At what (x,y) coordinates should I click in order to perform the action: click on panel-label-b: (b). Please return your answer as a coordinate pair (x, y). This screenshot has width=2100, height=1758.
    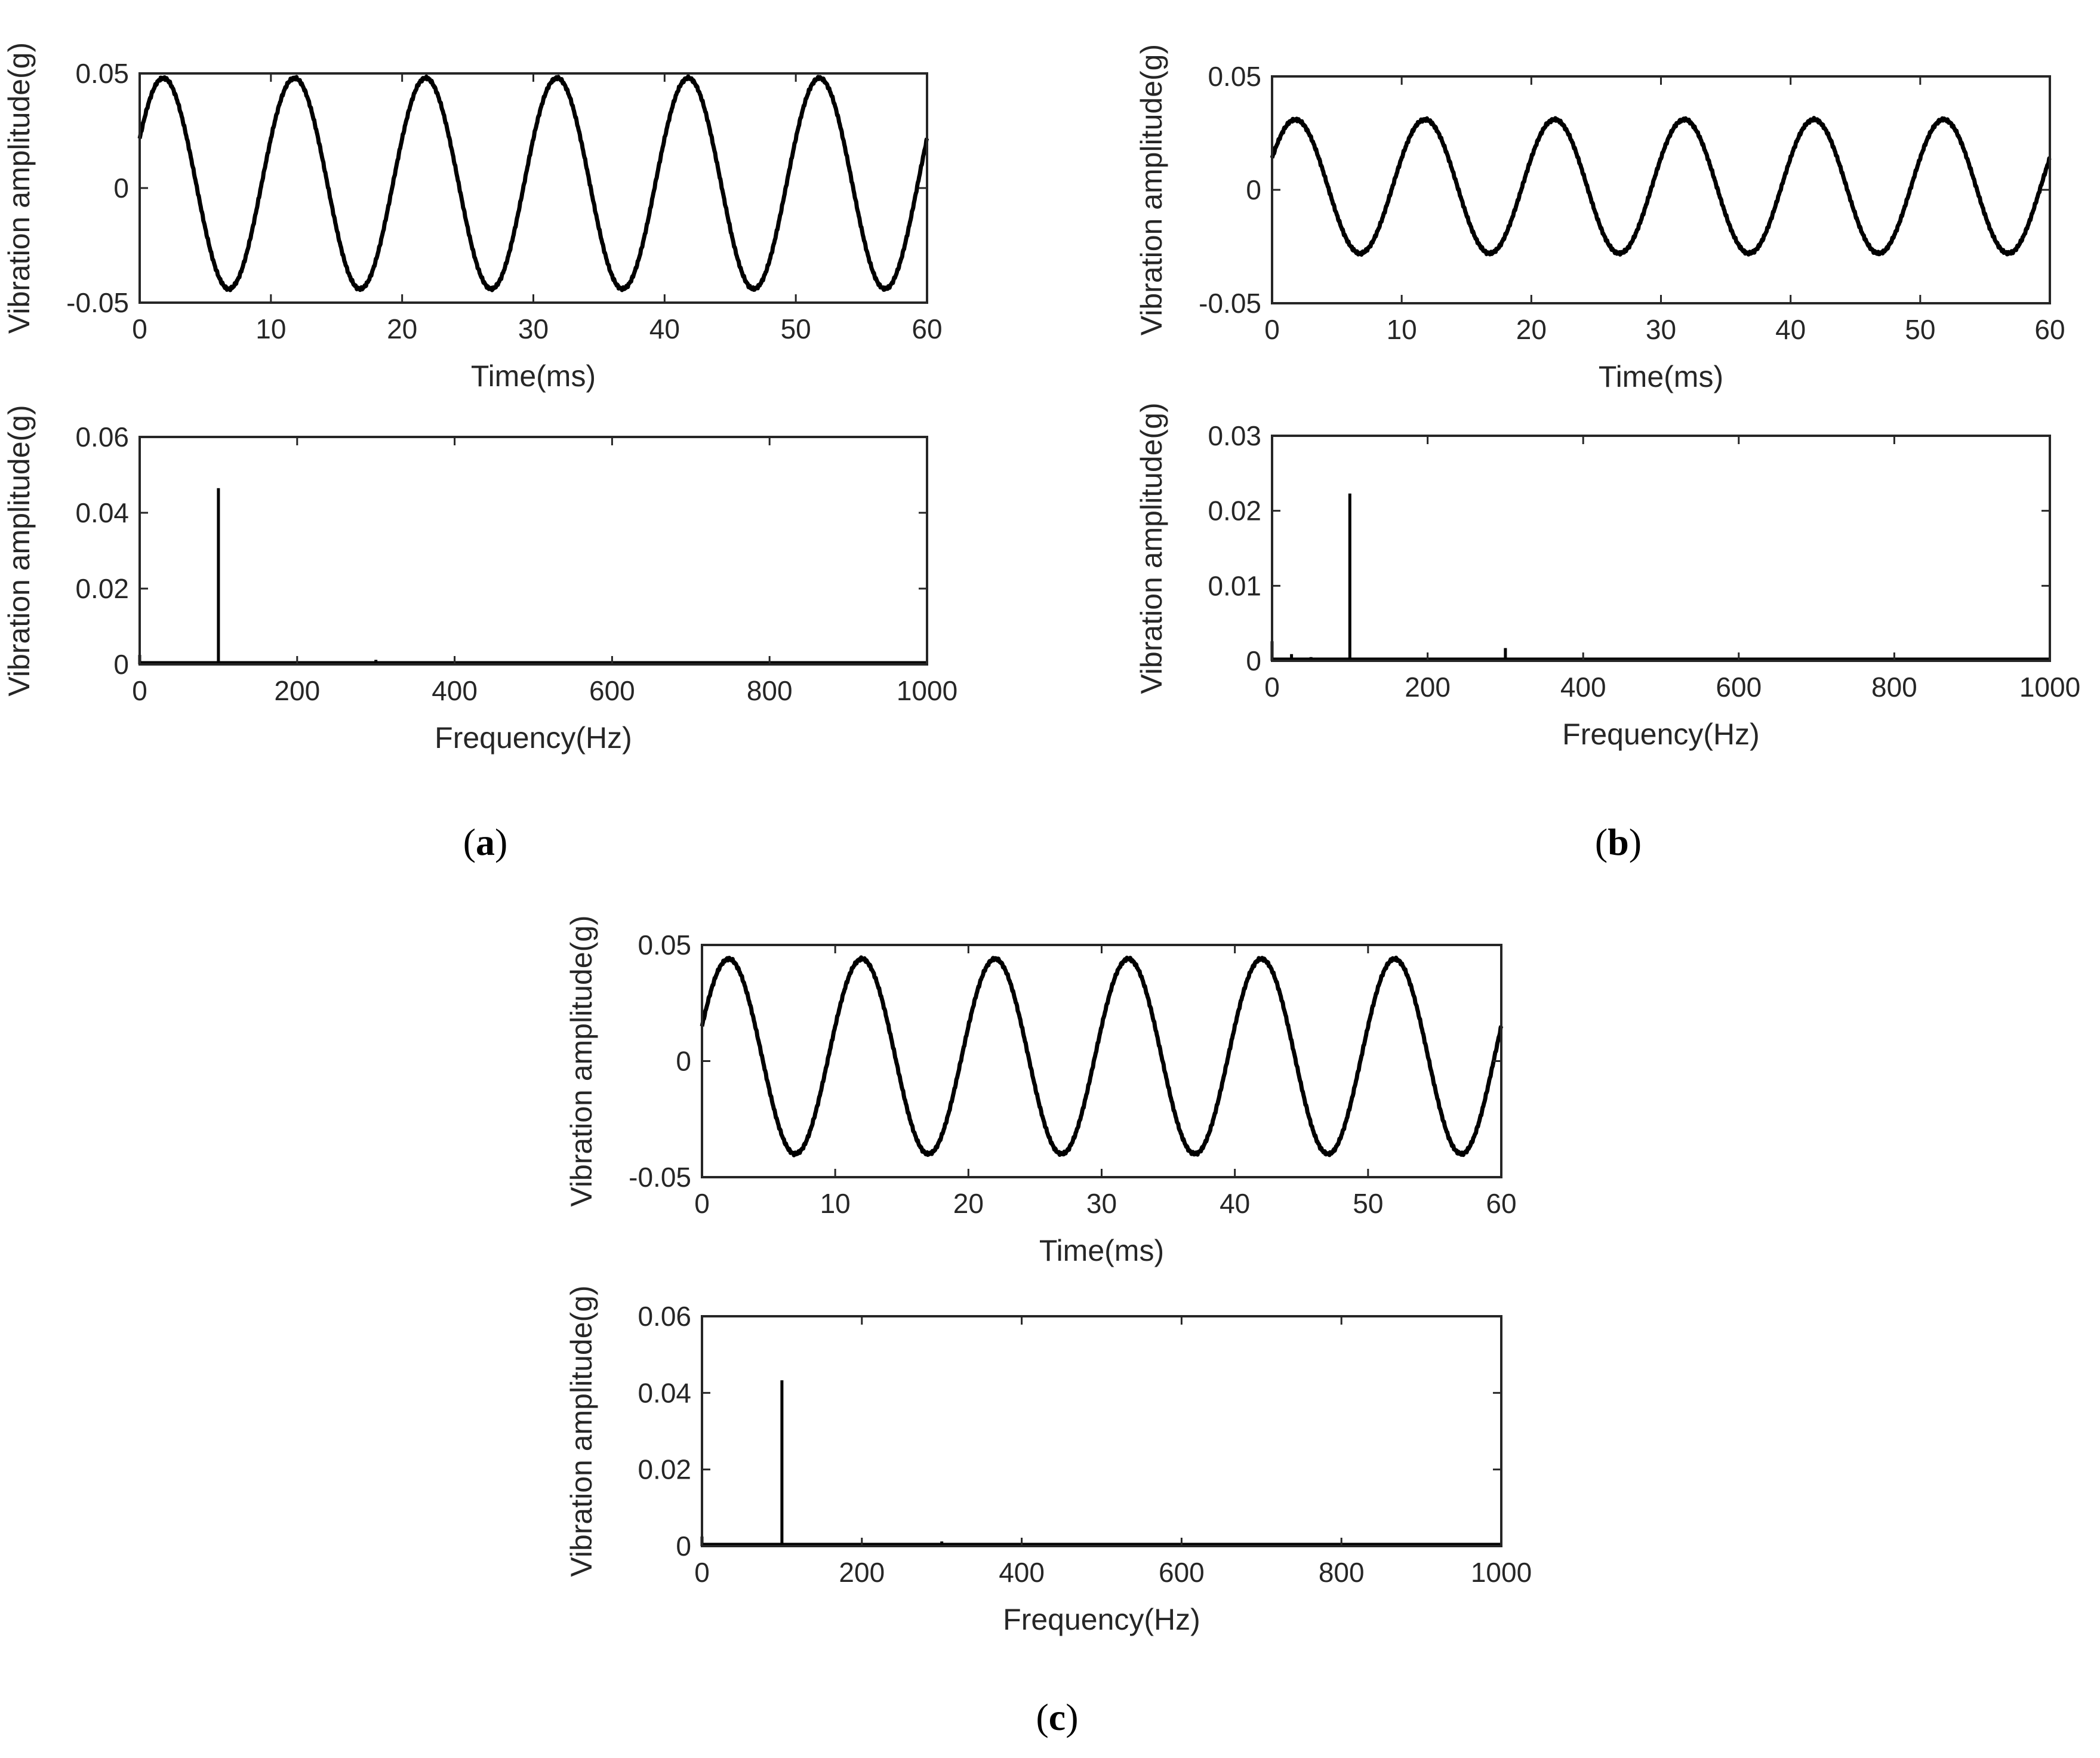
    Looking at the image, I should click on (1618, 842).